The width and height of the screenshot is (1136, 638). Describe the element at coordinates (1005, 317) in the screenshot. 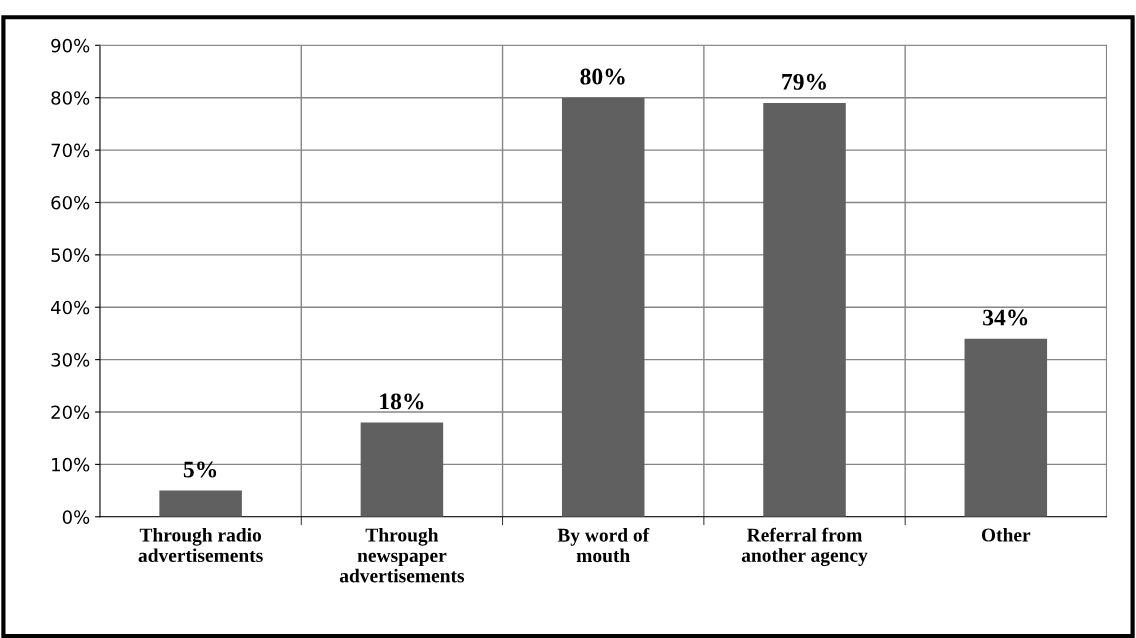

I see `data-label: 34%` at that location.